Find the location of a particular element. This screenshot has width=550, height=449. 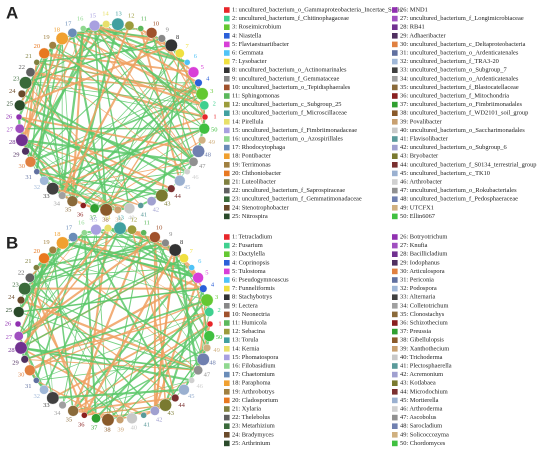

node-label: 22 is located at coordinates (21, 272).